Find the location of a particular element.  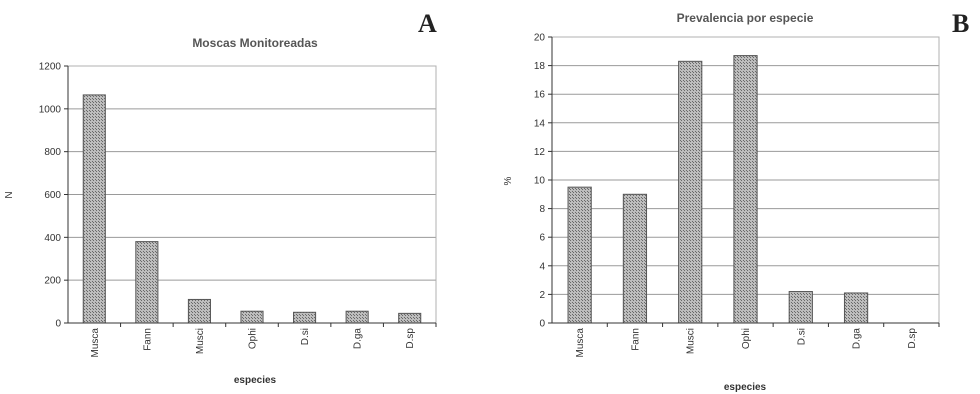

chart-b-panel-letter: B is located at coordinates (960, 23).